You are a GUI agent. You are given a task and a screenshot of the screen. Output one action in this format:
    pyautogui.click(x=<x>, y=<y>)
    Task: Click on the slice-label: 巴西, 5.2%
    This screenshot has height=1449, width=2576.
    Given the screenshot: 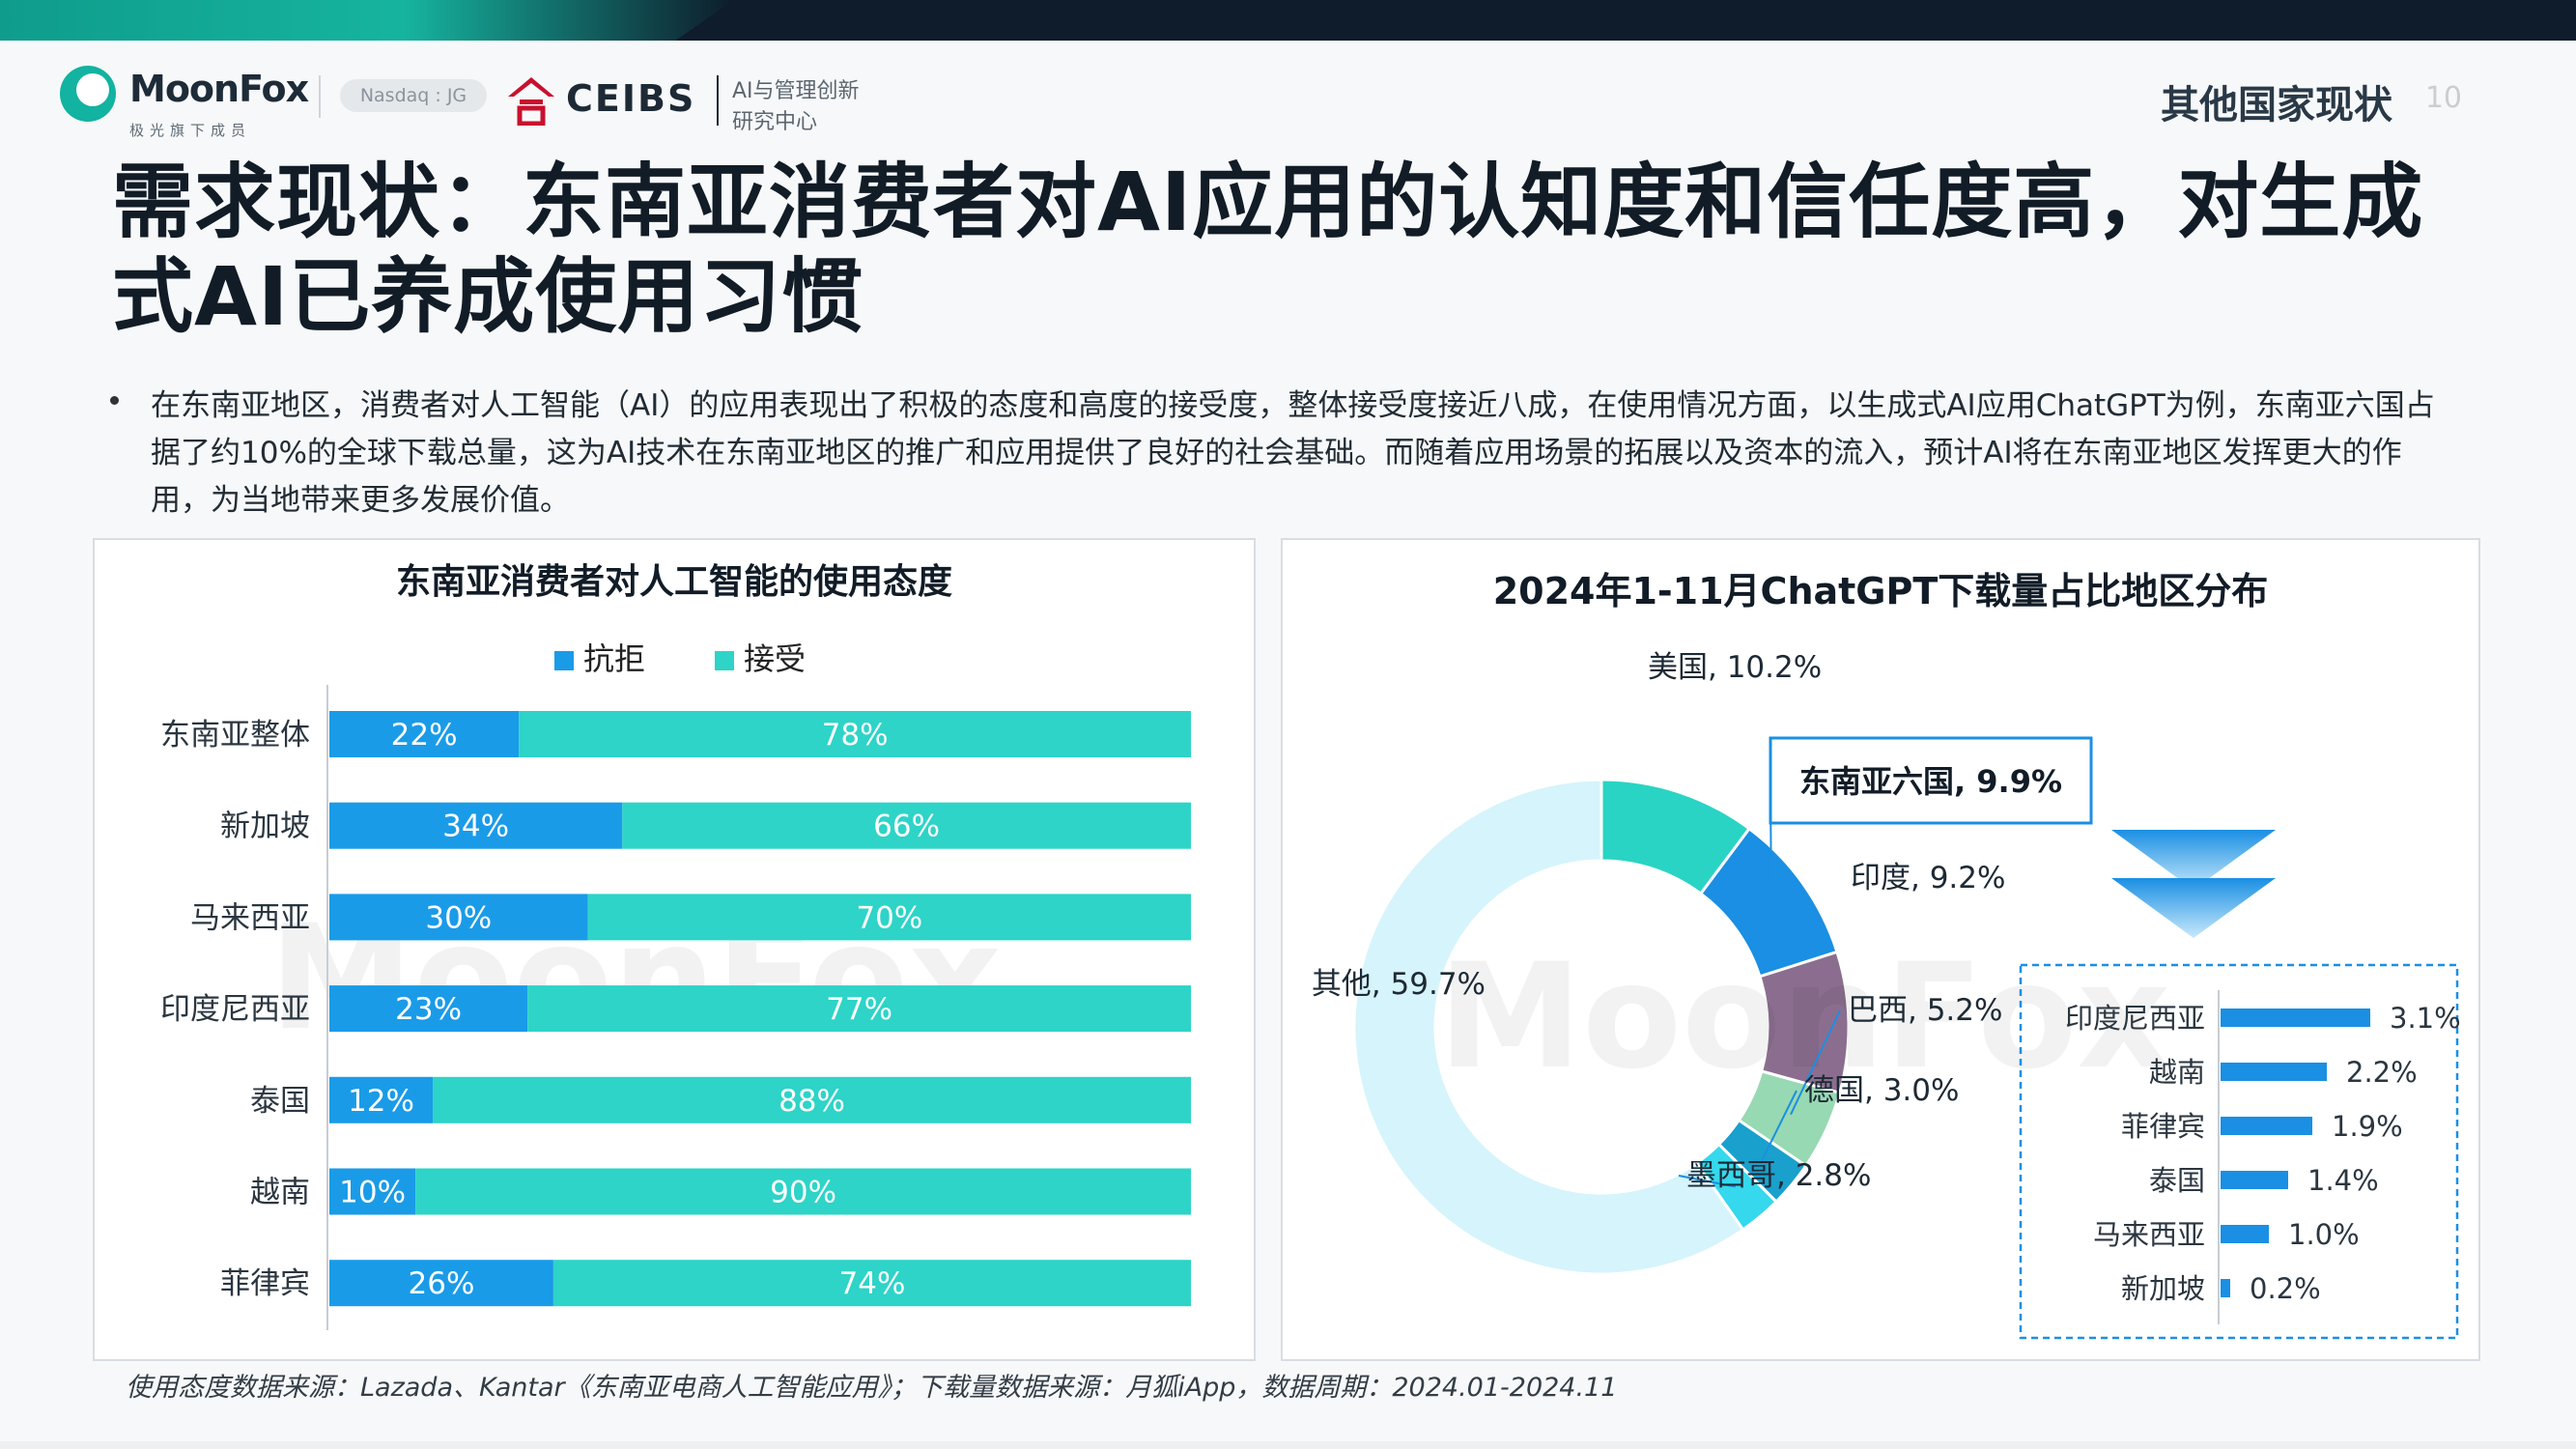 What is the action you would take?
    pyautogui.click(x=1925, y=1011)
    